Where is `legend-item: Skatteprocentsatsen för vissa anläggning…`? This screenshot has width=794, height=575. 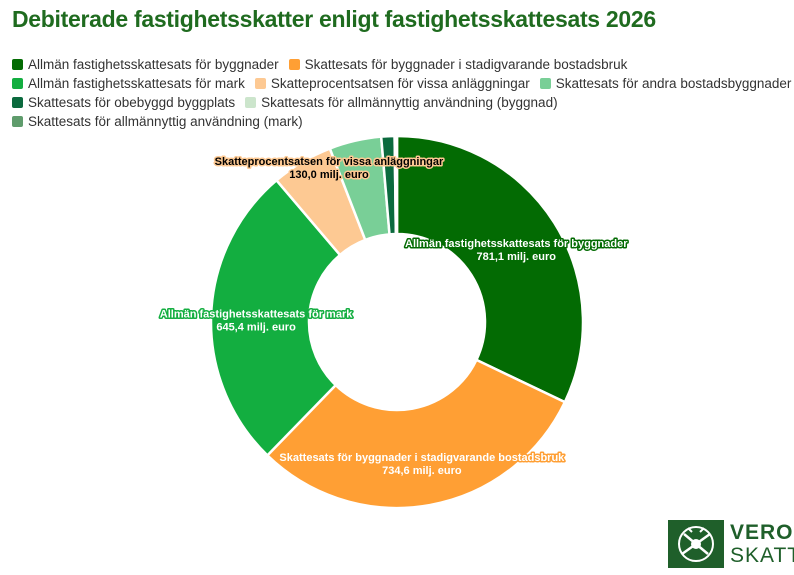
legend-item: Skatteprocentsatsen för vissa anläggning… is located at coordinates (392, 83).